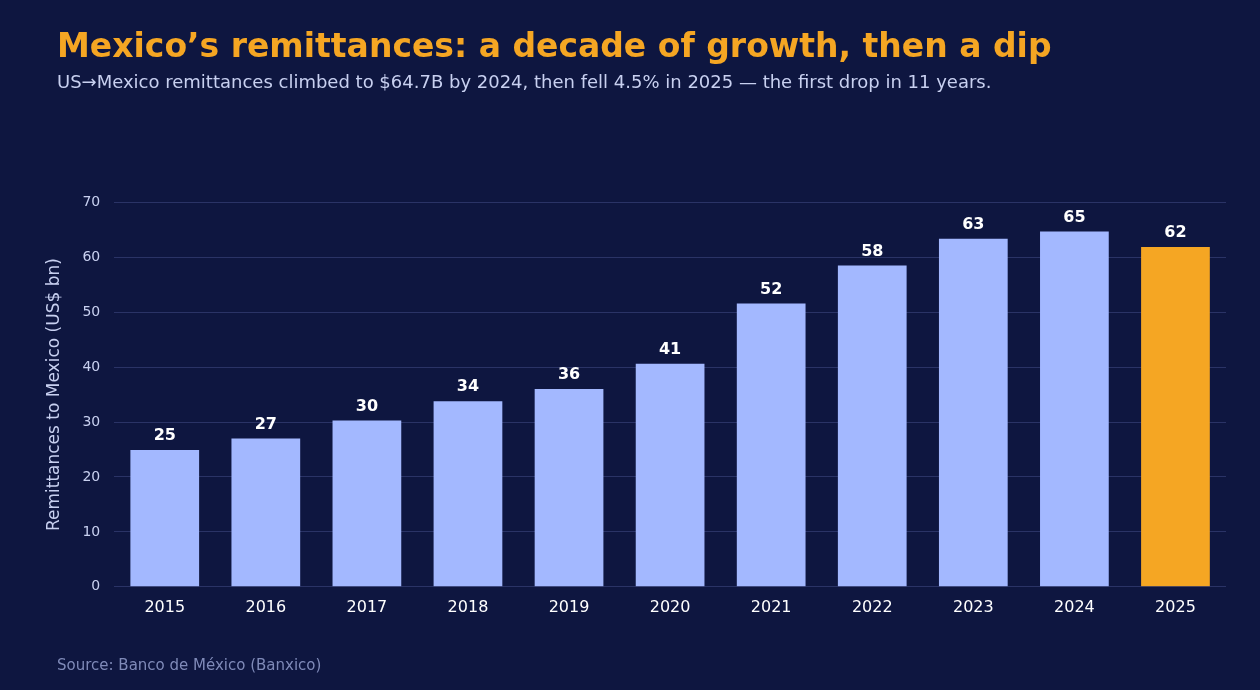  Describe the element at coordinates (91, 420) in the screenshot. I see `y-tick-label: 30` at that location.